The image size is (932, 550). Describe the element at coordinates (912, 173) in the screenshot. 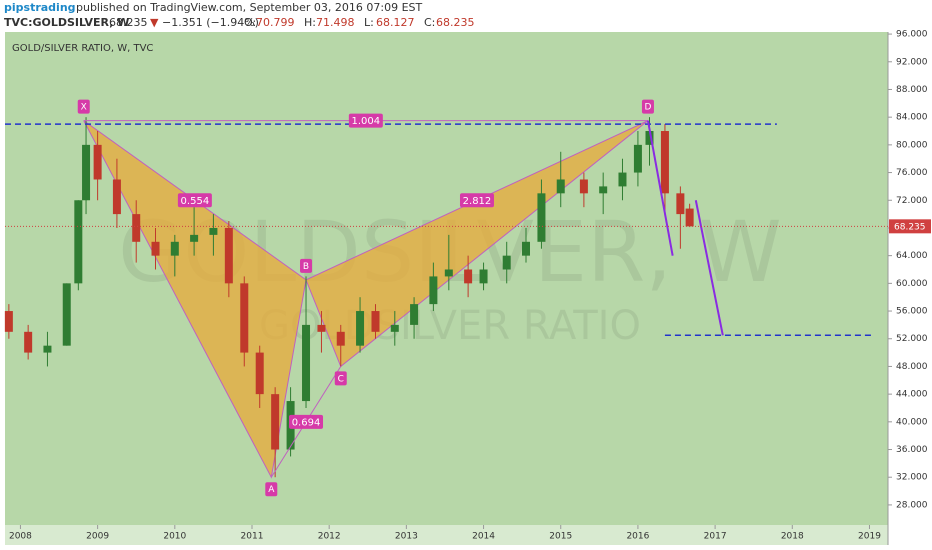

I see `y-tick-label: 76.000` at that location.